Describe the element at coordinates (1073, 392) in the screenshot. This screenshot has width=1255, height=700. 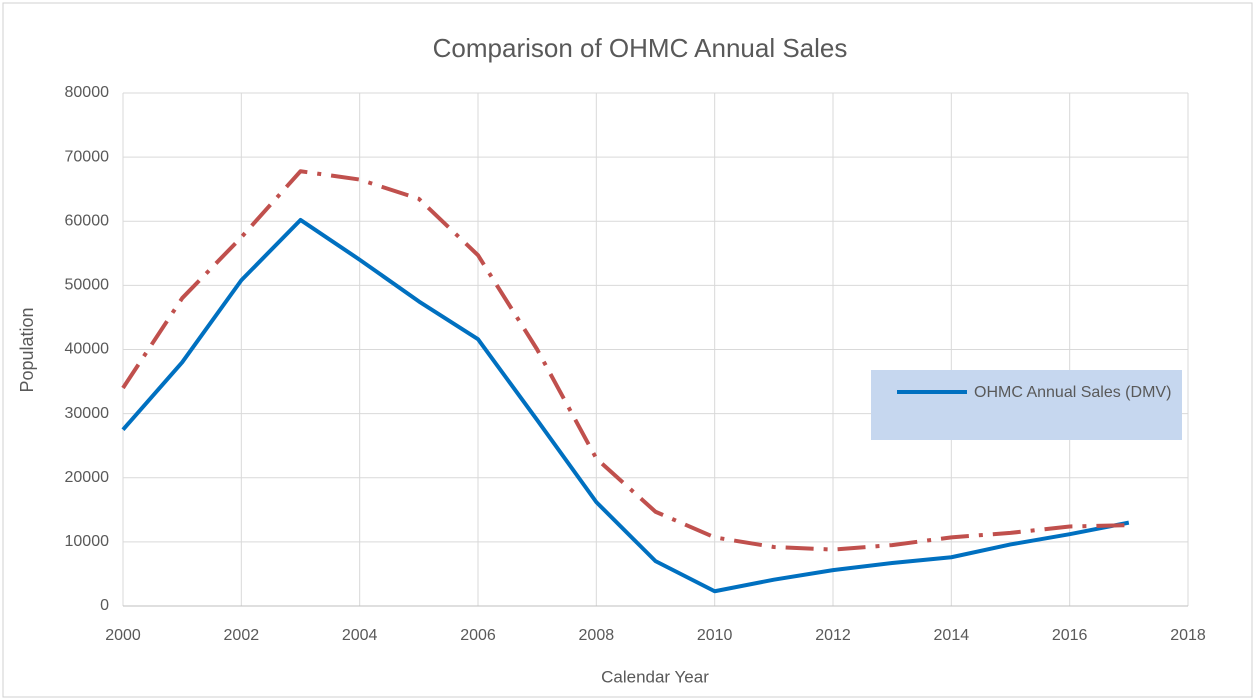
I see `legend-label: OHMC Annual Sales (DMV)` at that location.